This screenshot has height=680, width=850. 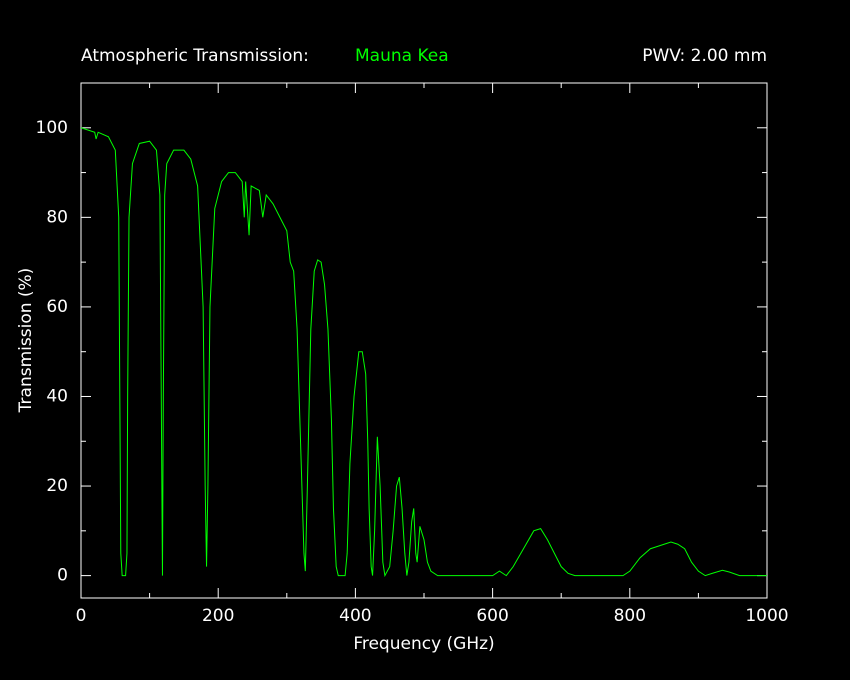 What do you see at coordinates (492, 616) in the screenshot?
I see `x-tick-label: 600` at bounding box center [492, 616].